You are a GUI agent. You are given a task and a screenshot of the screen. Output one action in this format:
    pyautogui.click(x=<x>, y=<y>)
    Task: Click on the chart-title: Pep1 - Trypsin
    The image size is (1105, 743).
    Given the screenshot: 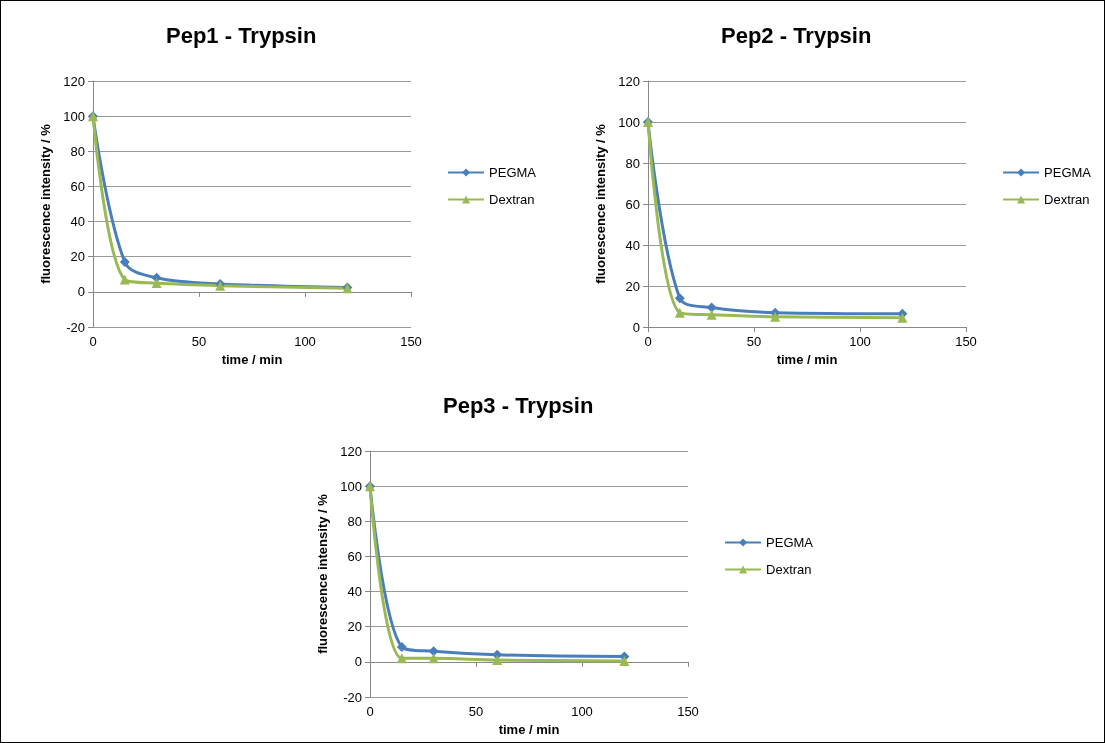 What is the action you would take?
    pyautogui.click(x=241, y=35)
    